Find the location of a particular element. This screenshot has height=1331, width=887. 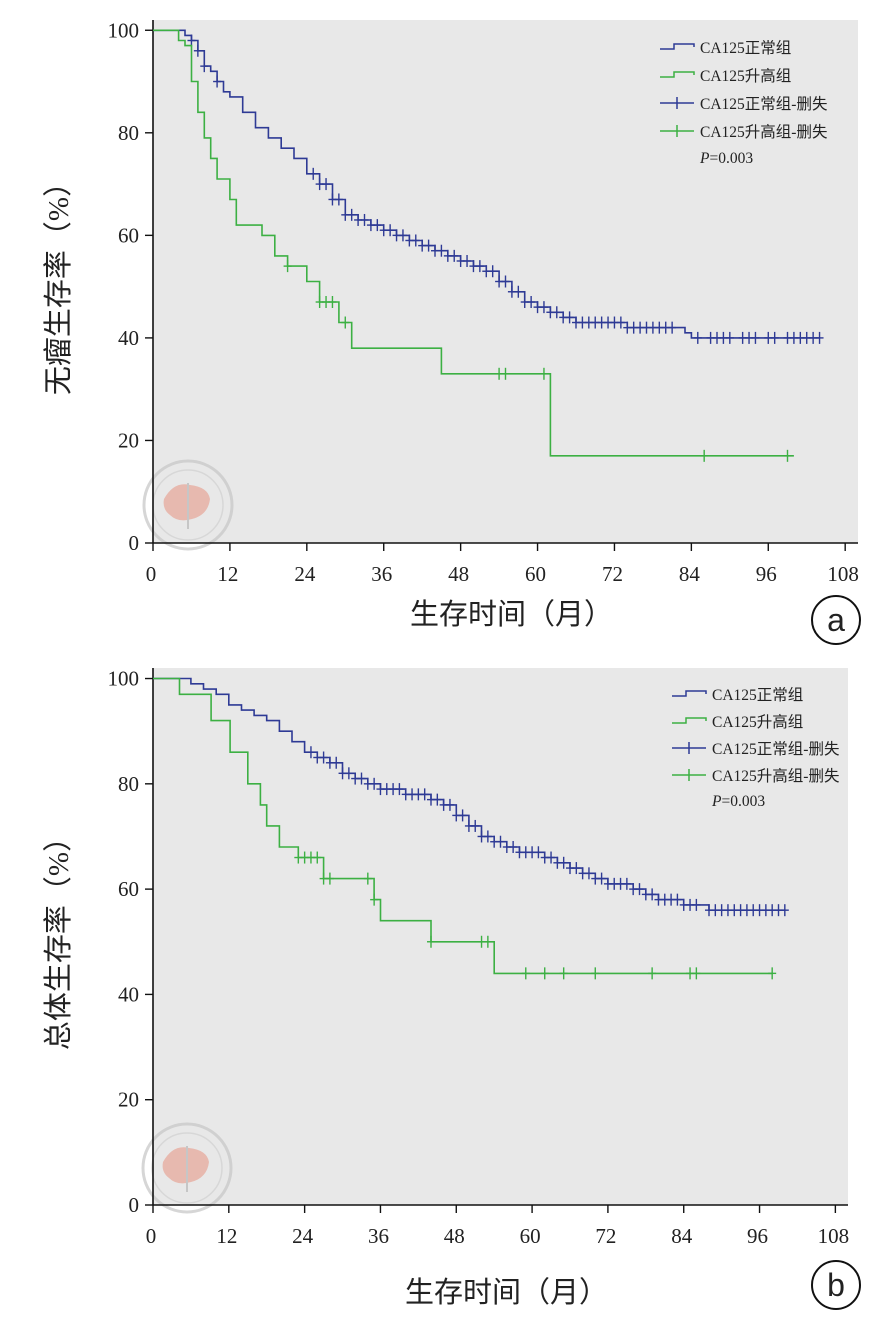

x-tick-label: 72 is located at coordinates (612, 574).